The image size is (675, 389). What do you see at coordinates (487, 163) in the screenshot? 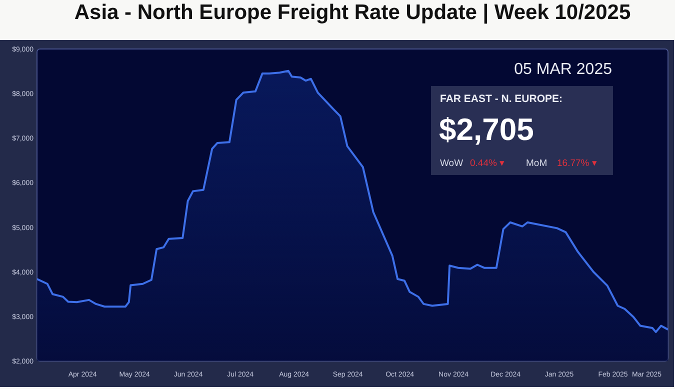
I see `annotation: 0.44% ▾` at bounding box center [487, 163].